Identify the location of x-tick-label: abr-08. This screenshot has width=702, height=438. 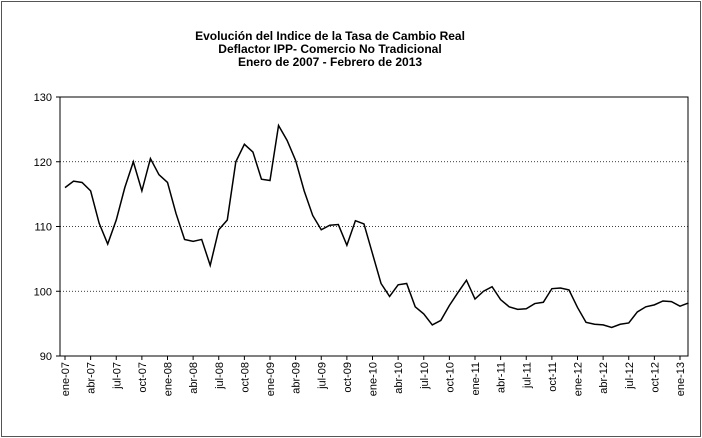
(194, 378).